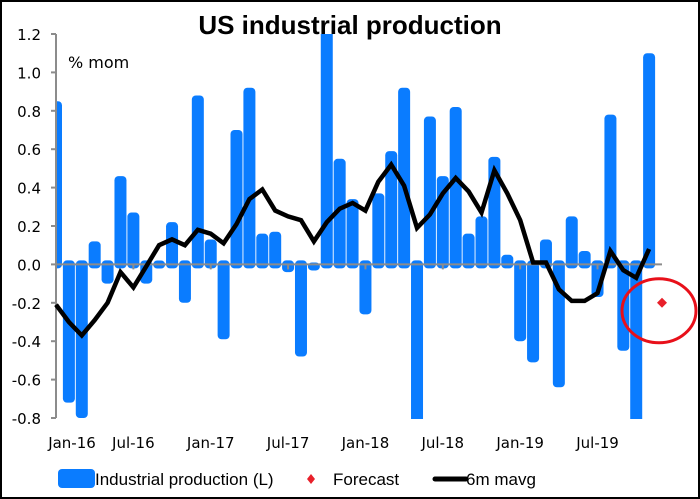 This screenshot has width=700, height=499. Describe the element at coordinates (29, 265) in the screenshot. I see `y-tick-label: 0.0` at that location.